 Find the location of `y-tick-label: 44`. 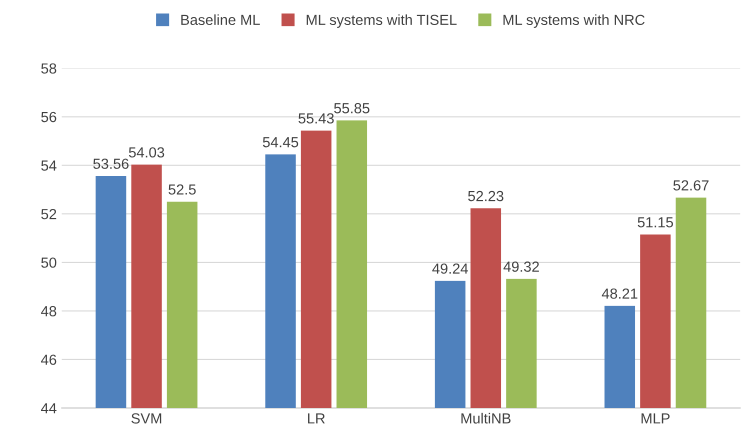

y-tick-label: 44 is located at coordinates (48, 408).